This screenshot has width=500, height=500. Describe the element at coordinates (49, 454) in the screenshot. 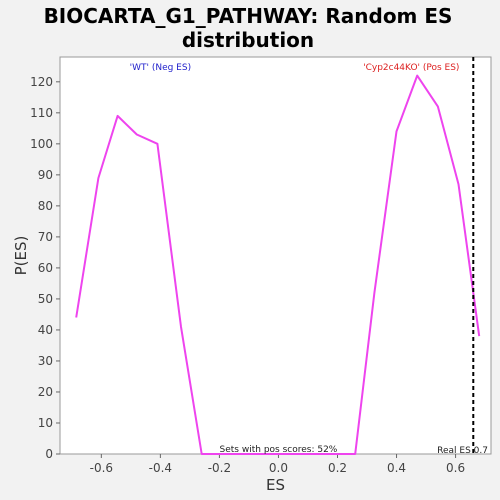

I see `y-tick-label: 0` at that location.